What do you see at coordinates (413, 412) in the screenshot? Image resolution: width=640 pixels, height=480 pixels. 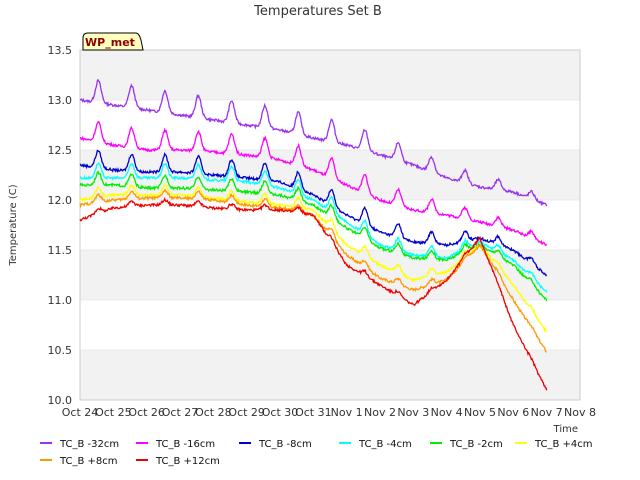 I see `x-tick-label: Nov 3` at bounding box center [413, 412].